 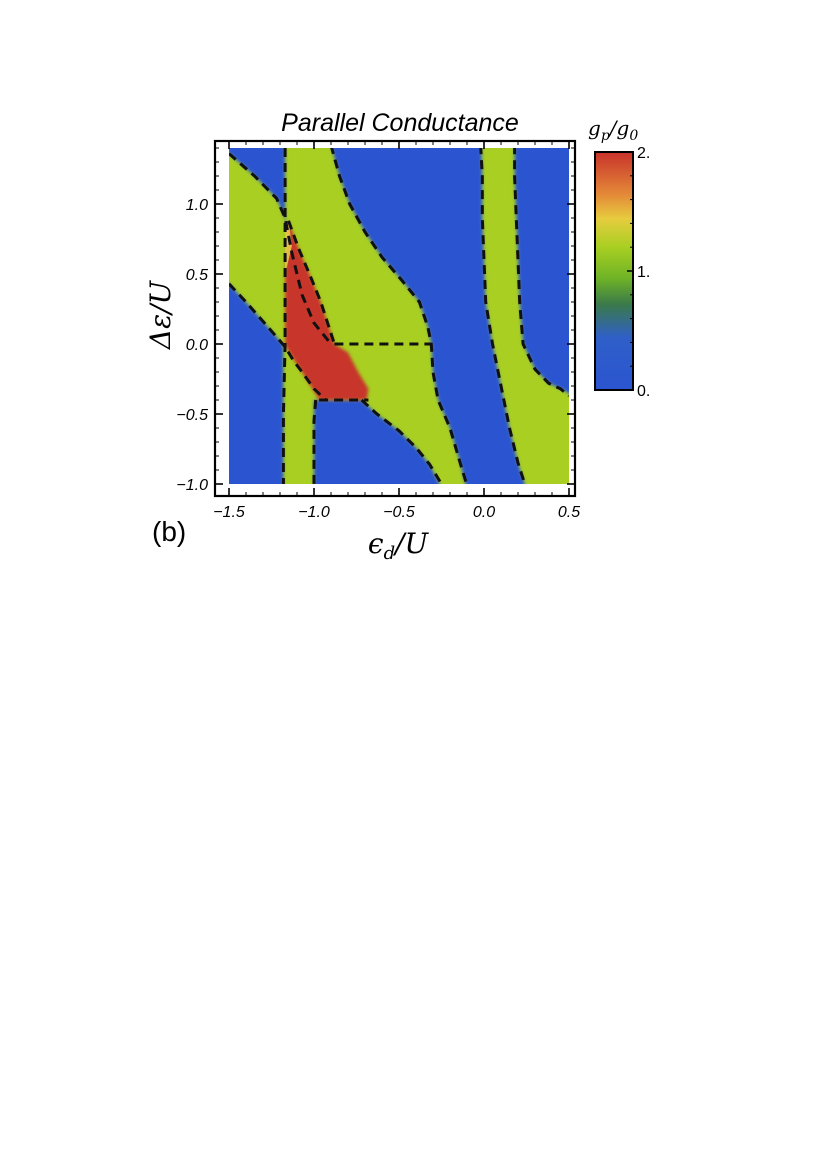 I want to click on region-red-edge, so click(x=288, y=247).